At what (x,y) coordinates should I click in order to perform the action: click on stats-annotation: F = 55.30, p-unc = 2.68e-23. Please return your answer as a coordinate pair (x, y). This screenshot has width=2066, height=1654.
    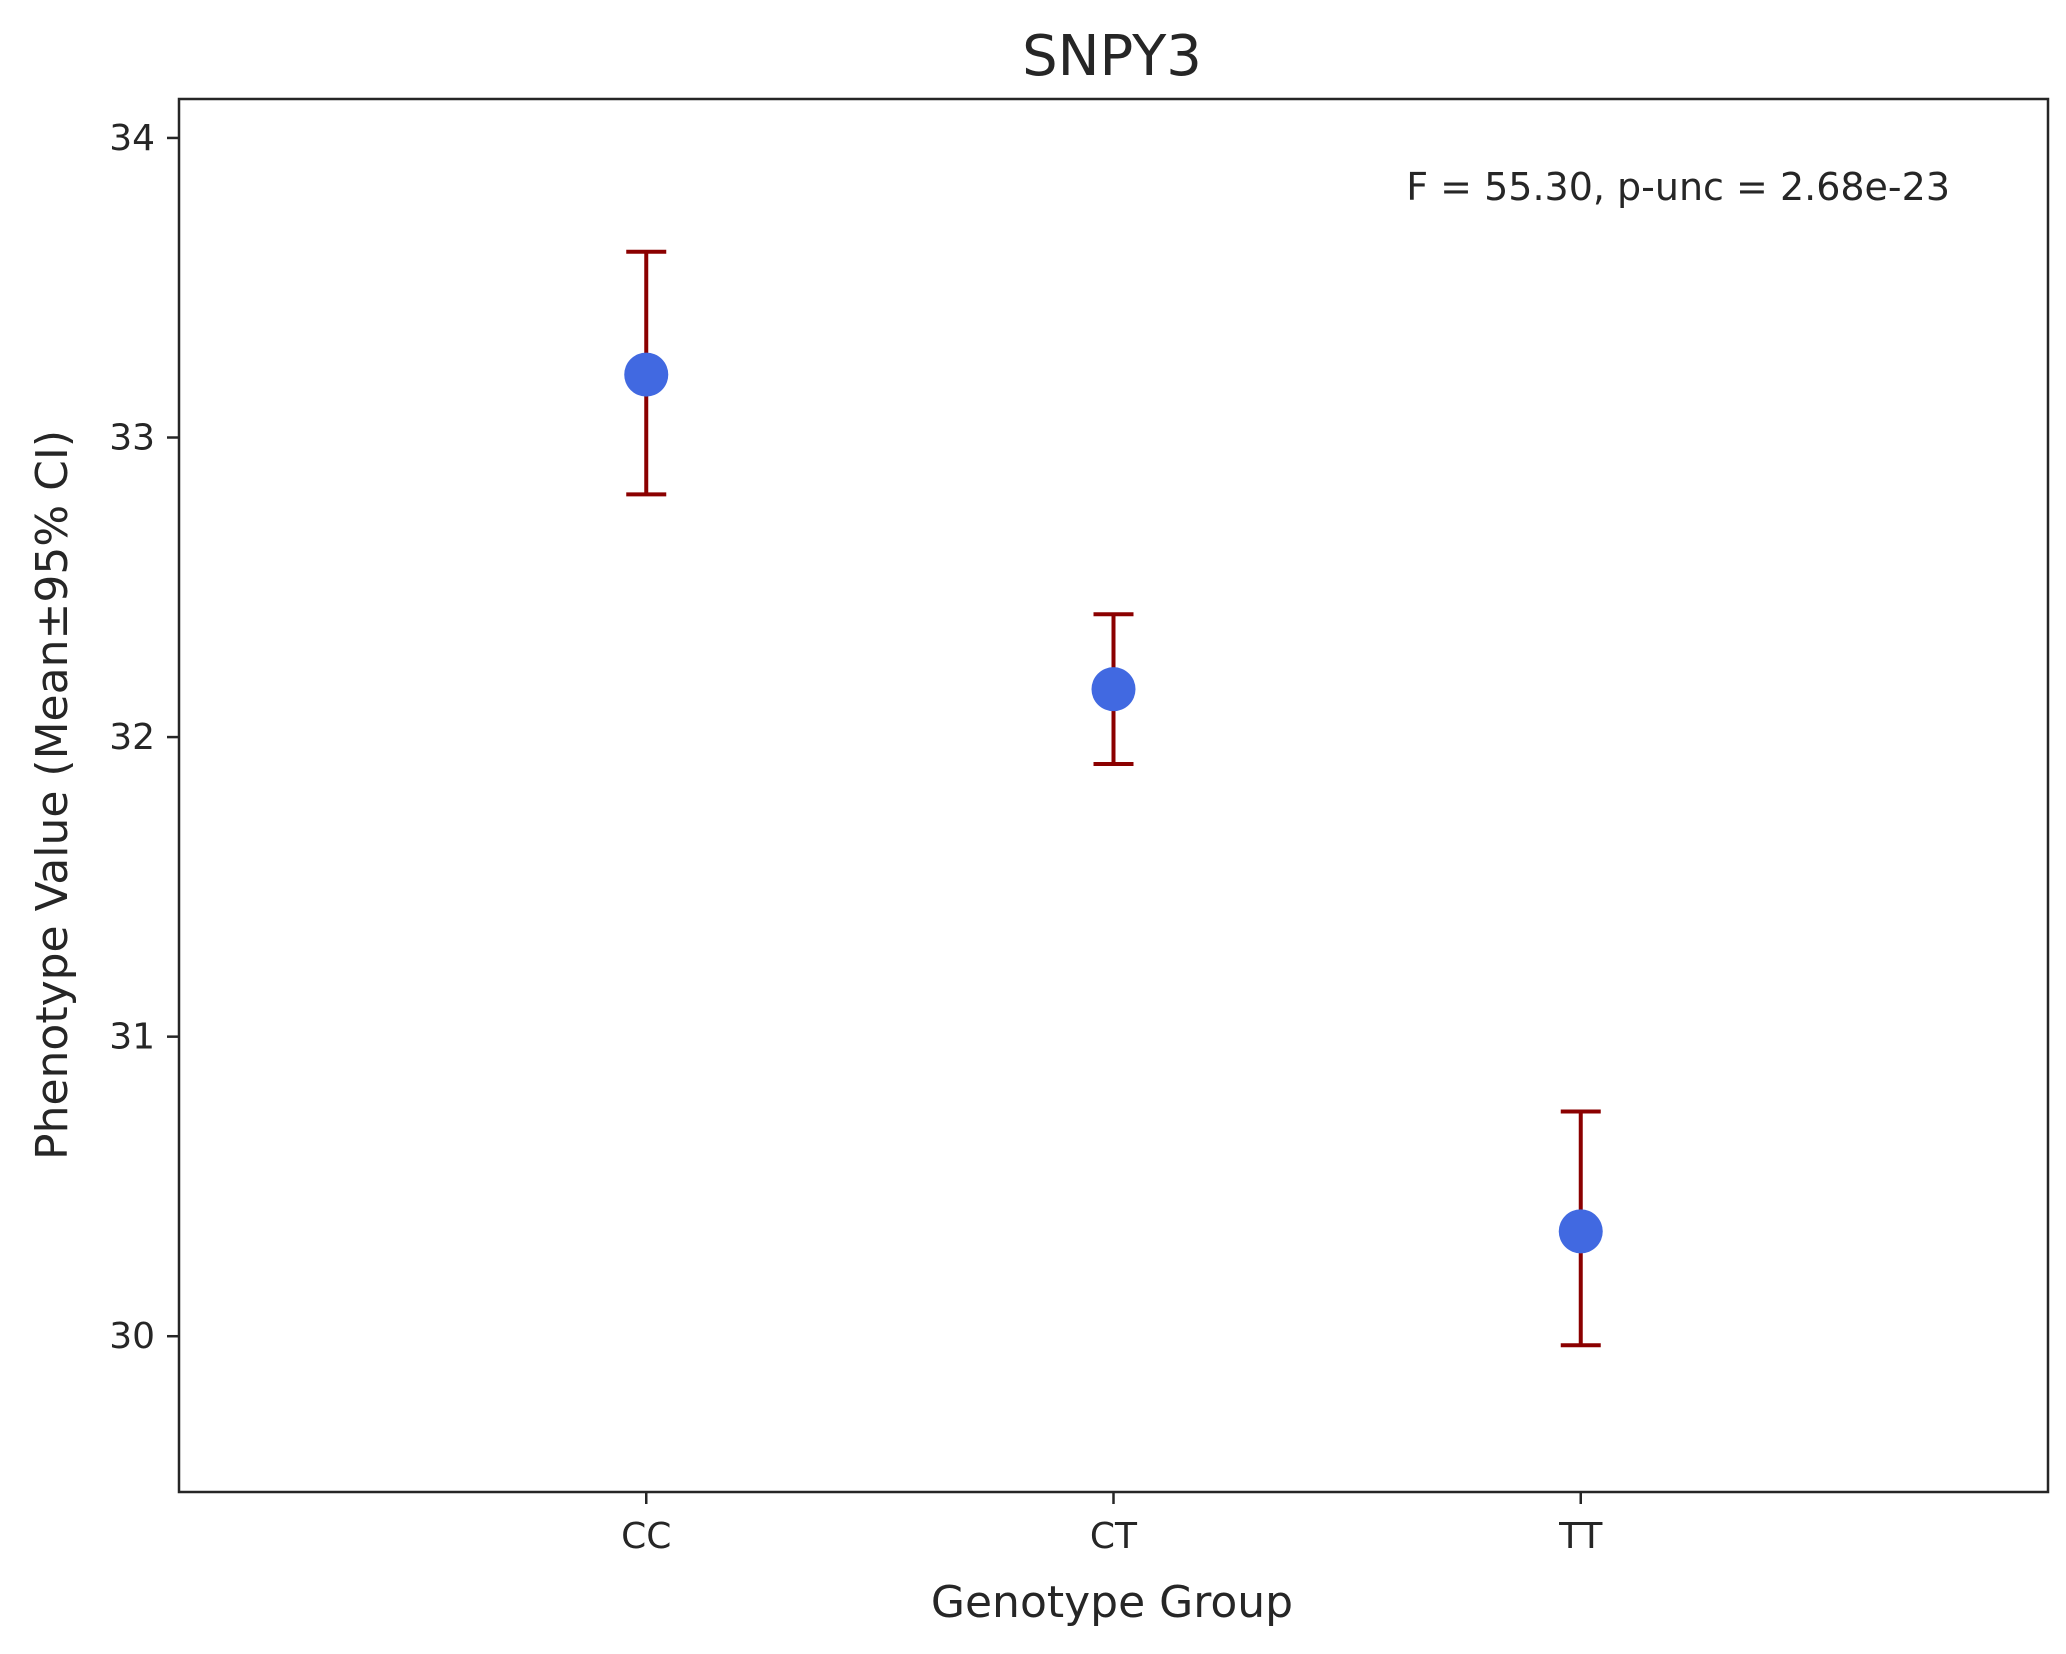
    Looking at the image, I should click on (1678, 187).